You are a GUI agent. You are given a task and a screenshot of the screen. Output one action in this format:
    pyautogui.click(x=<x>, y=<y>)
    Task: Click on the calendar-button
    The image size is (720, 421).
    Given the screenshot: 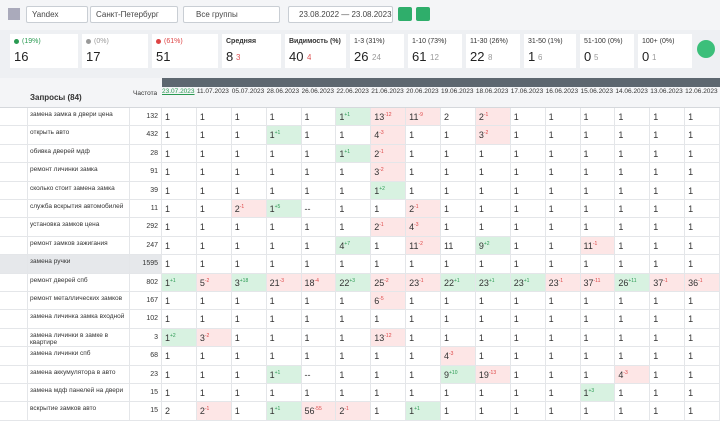 What is the action you would take?
    pyautogui.click(x=423, y=14)
    